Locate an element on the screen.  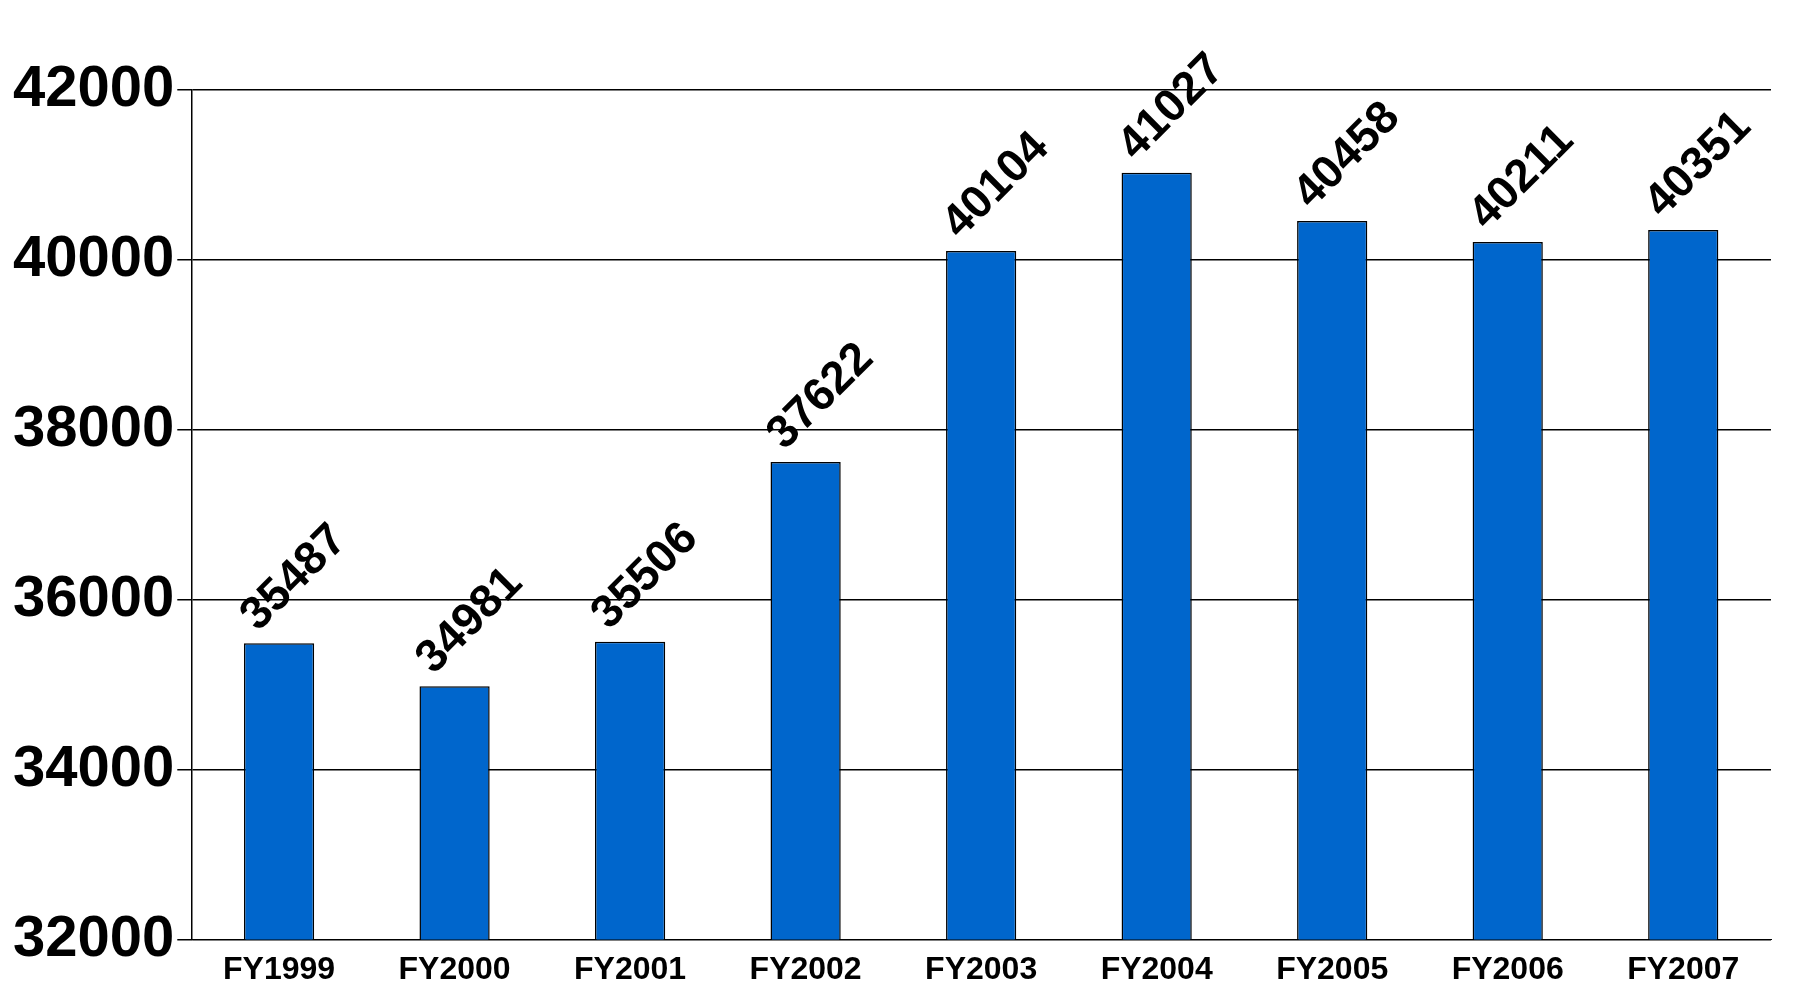
y-tick-label: 42000 is located at coordinates (93, 85).